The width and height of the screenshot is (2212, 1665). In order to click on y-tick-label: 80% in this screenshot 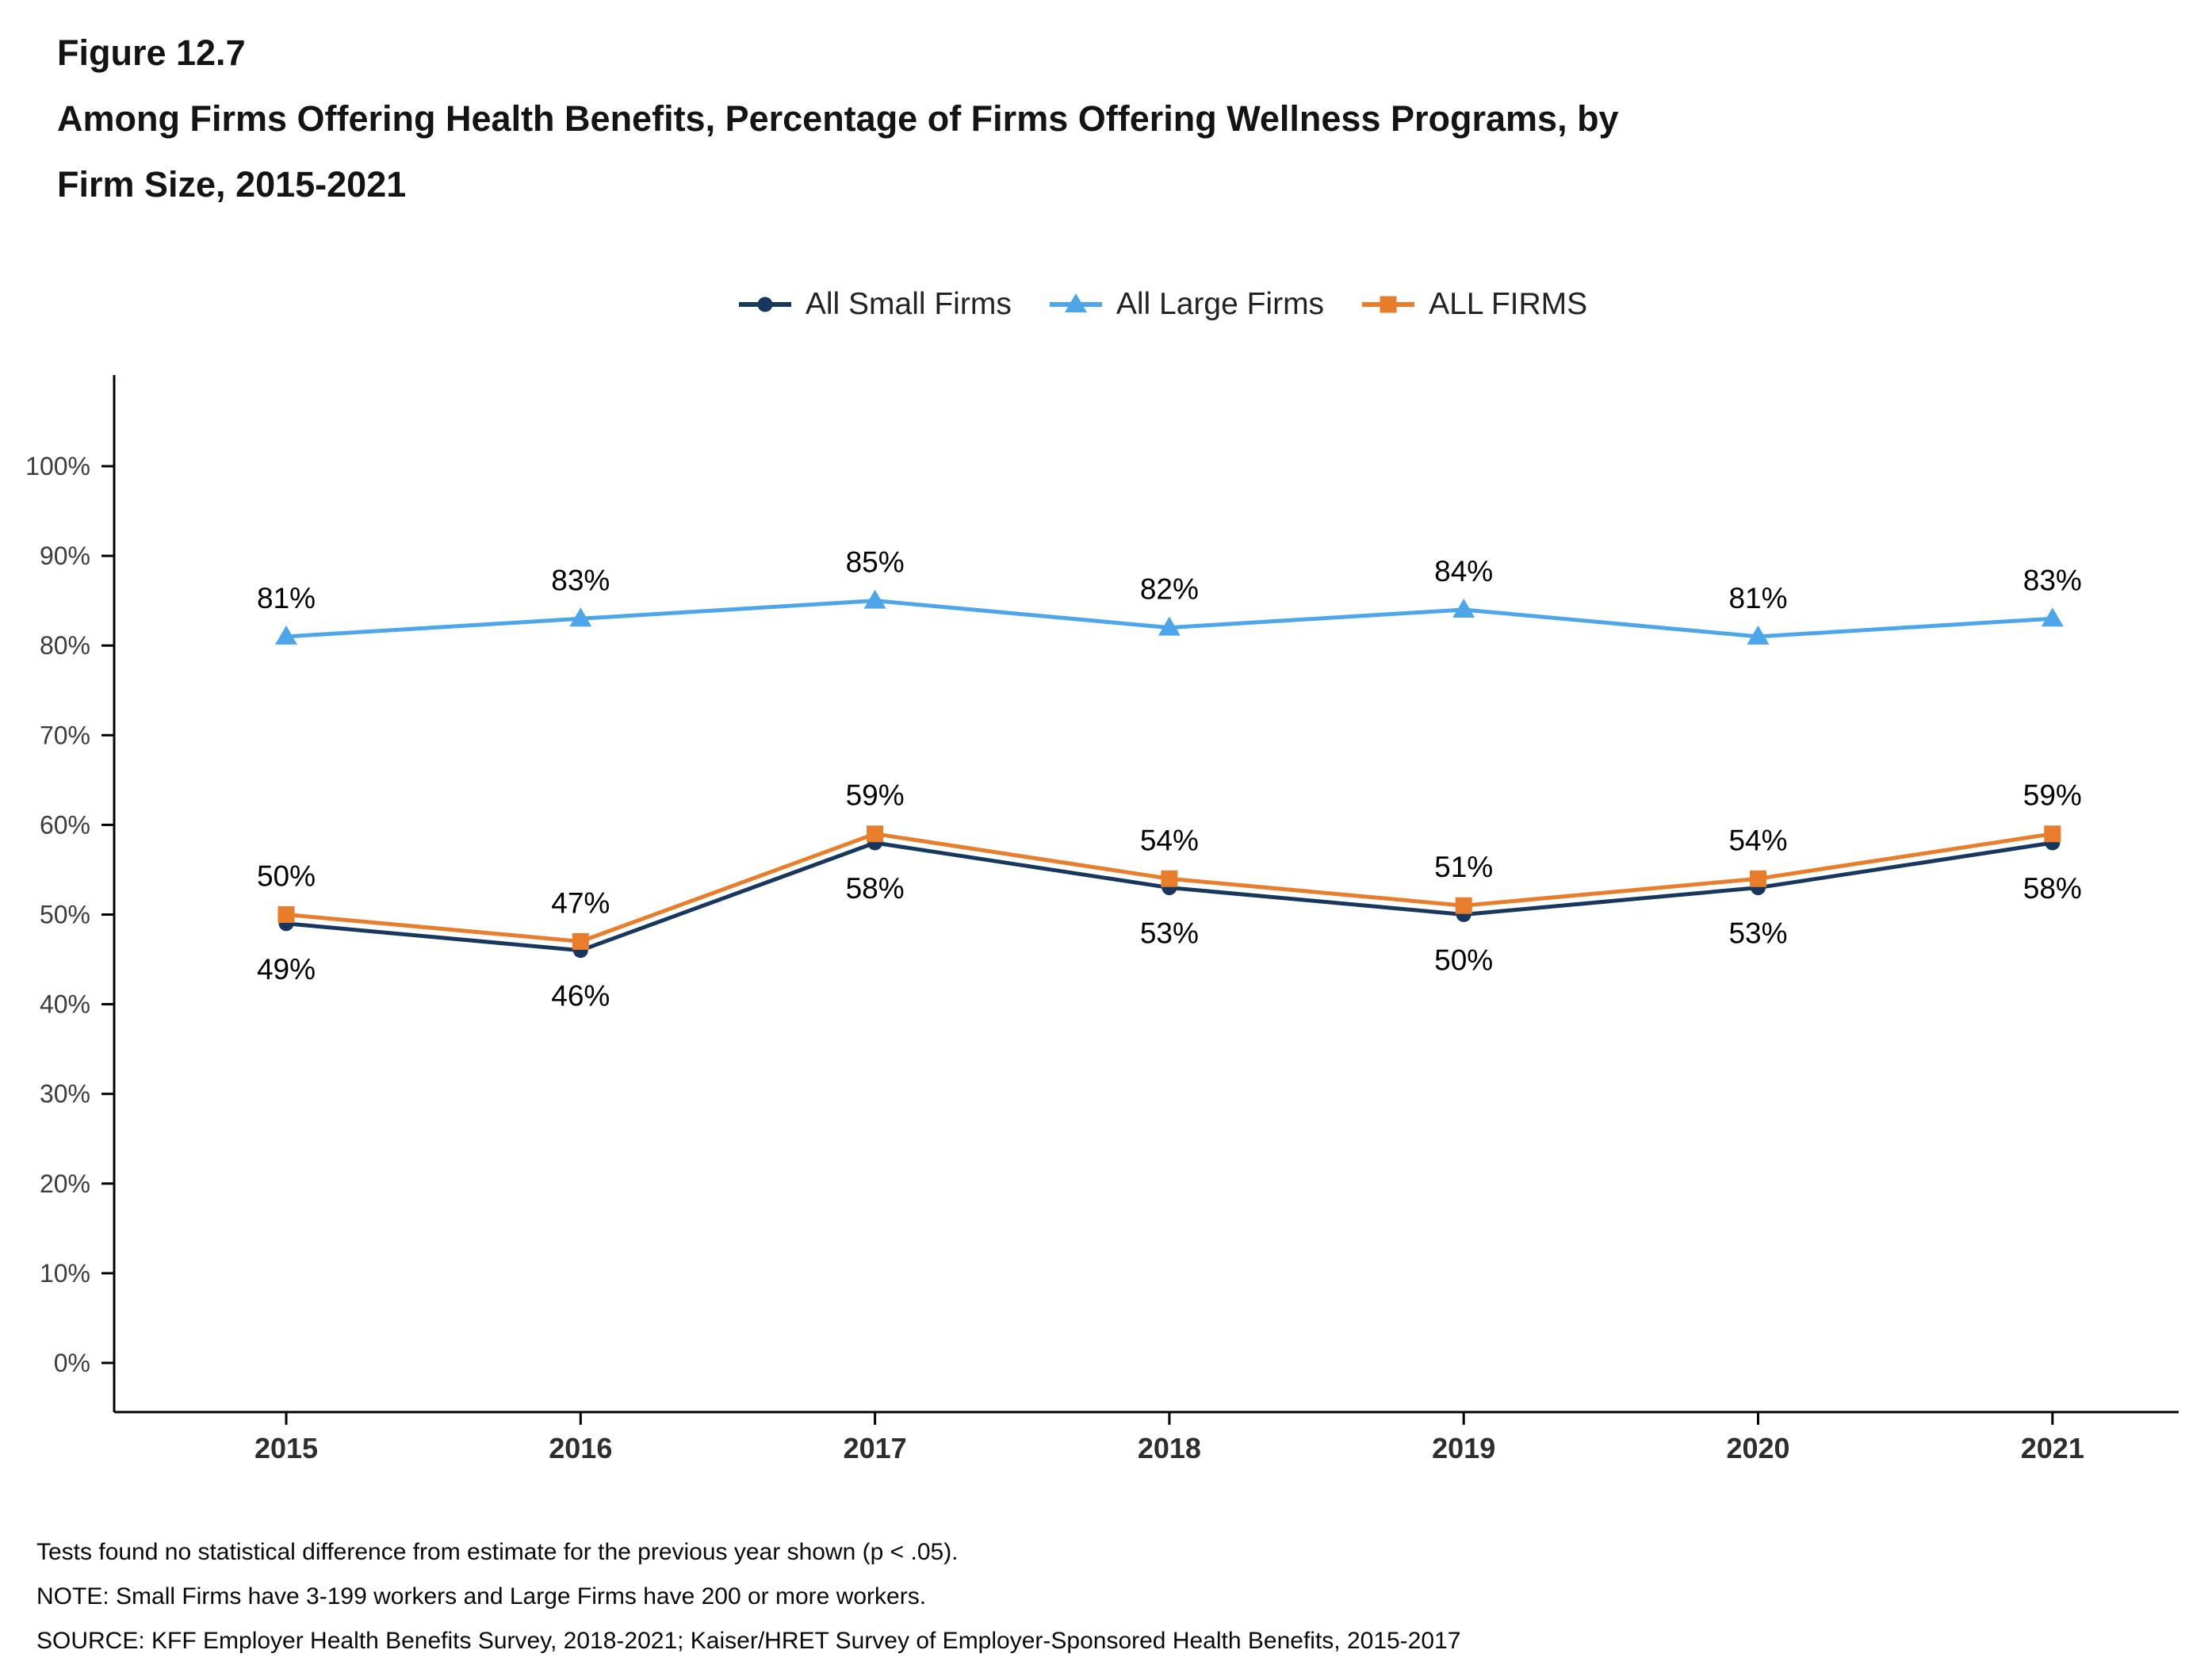, I will do `click(65, 645)`.